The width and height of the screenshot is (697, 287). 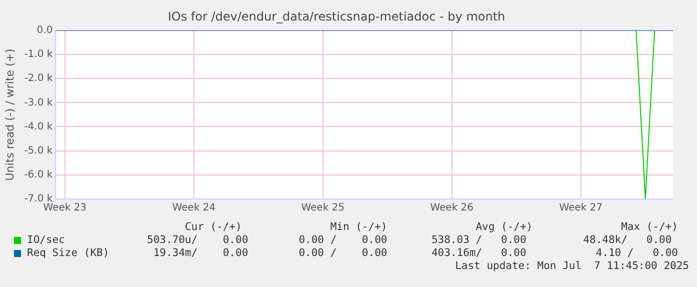 What do you see at coordinates (415, 253) in the screenshot?
I see `text: 19.34m/ 0.00 0.00 / 0.00 403.16m/ 0.00 4.10 / 0.00` at bounding box center [415, 253].